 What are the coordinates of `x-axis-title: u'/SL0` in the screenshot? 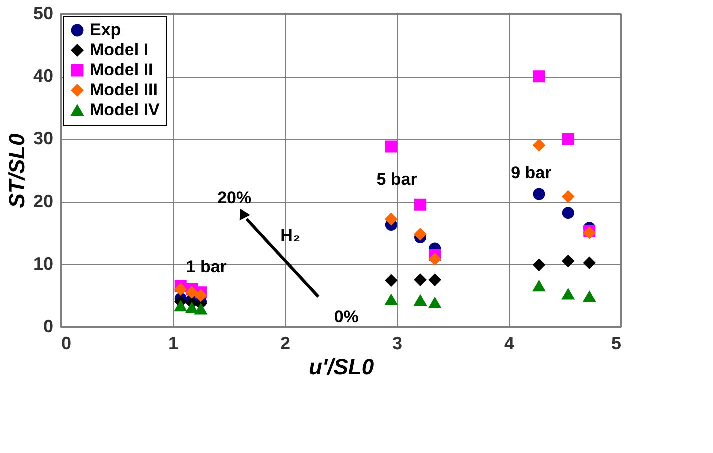 It's located at (341, 367).